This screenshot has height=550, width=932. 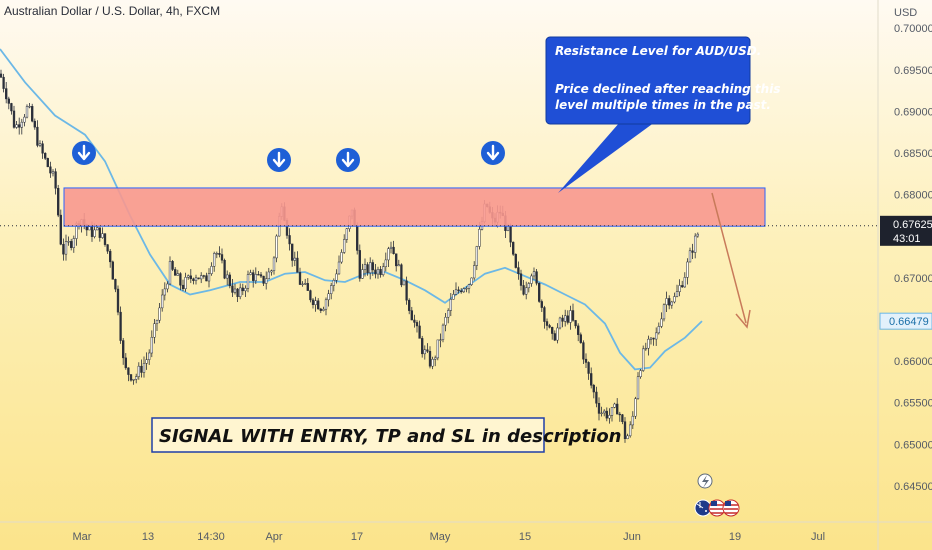 What do you see at coordinates (705, 481) in the screenshot?
I see `lightning-icon` at bounding box center [705, 481].